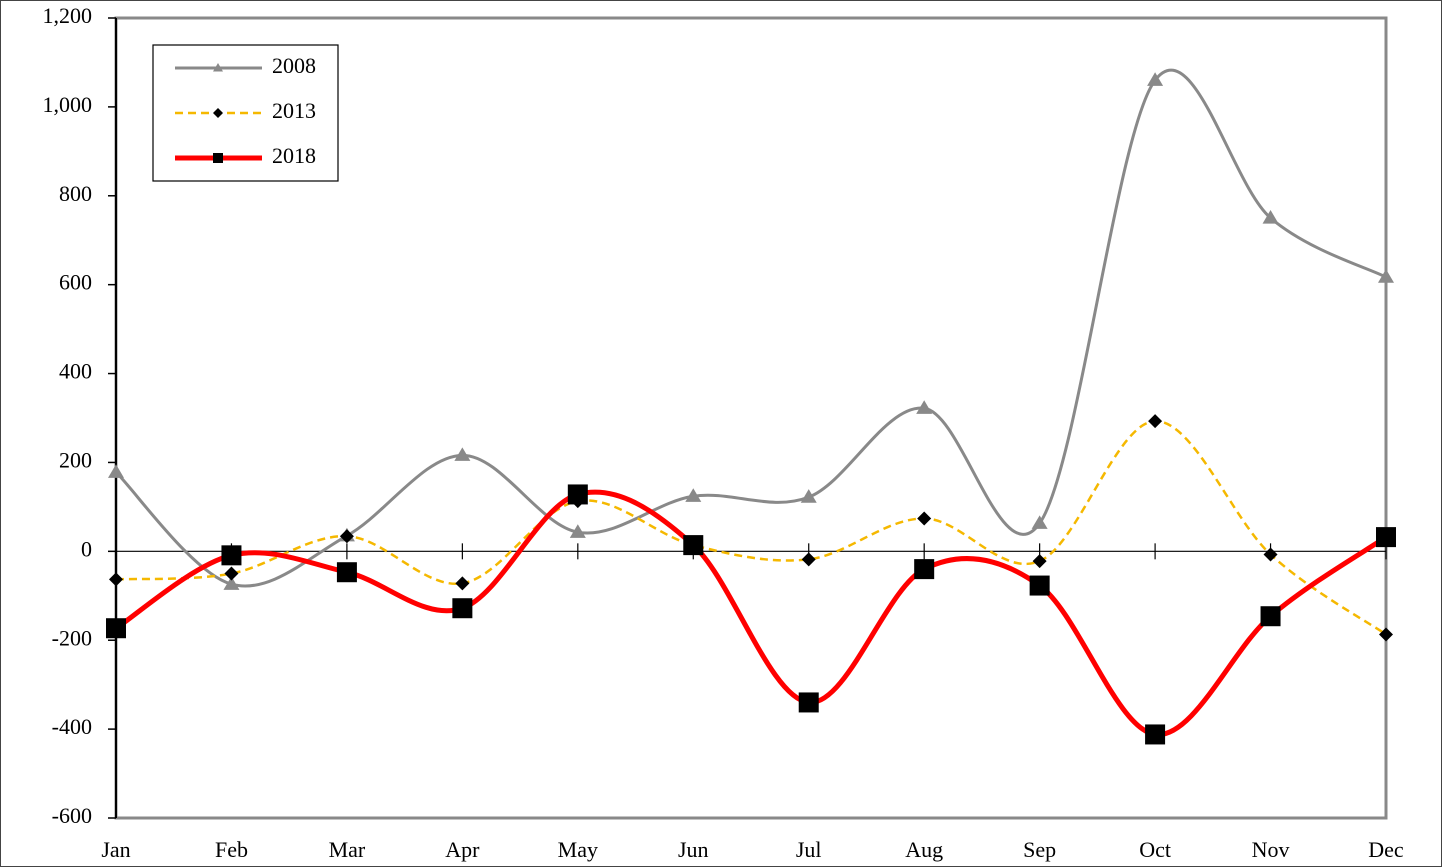 Image resolution: width=1442 pixels, height=867 pixels. What do you see at coordinates (347, 849) in the screenshot?
I see `x-tick-label: Mar` at bounding box center [347, 849].